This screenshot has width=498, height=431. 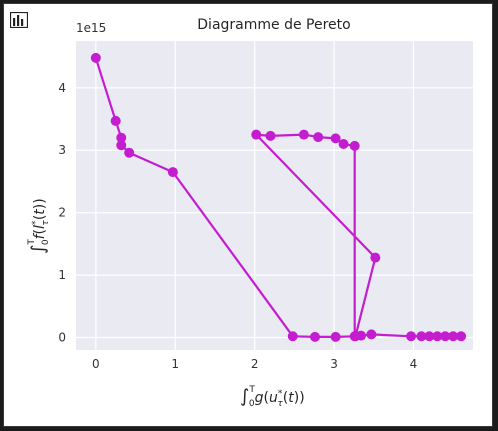 I want to click on svg-text:∫T0f(l*τ(t)): ∫T 0f(l*τ(t)), so click(x=39, y=226).